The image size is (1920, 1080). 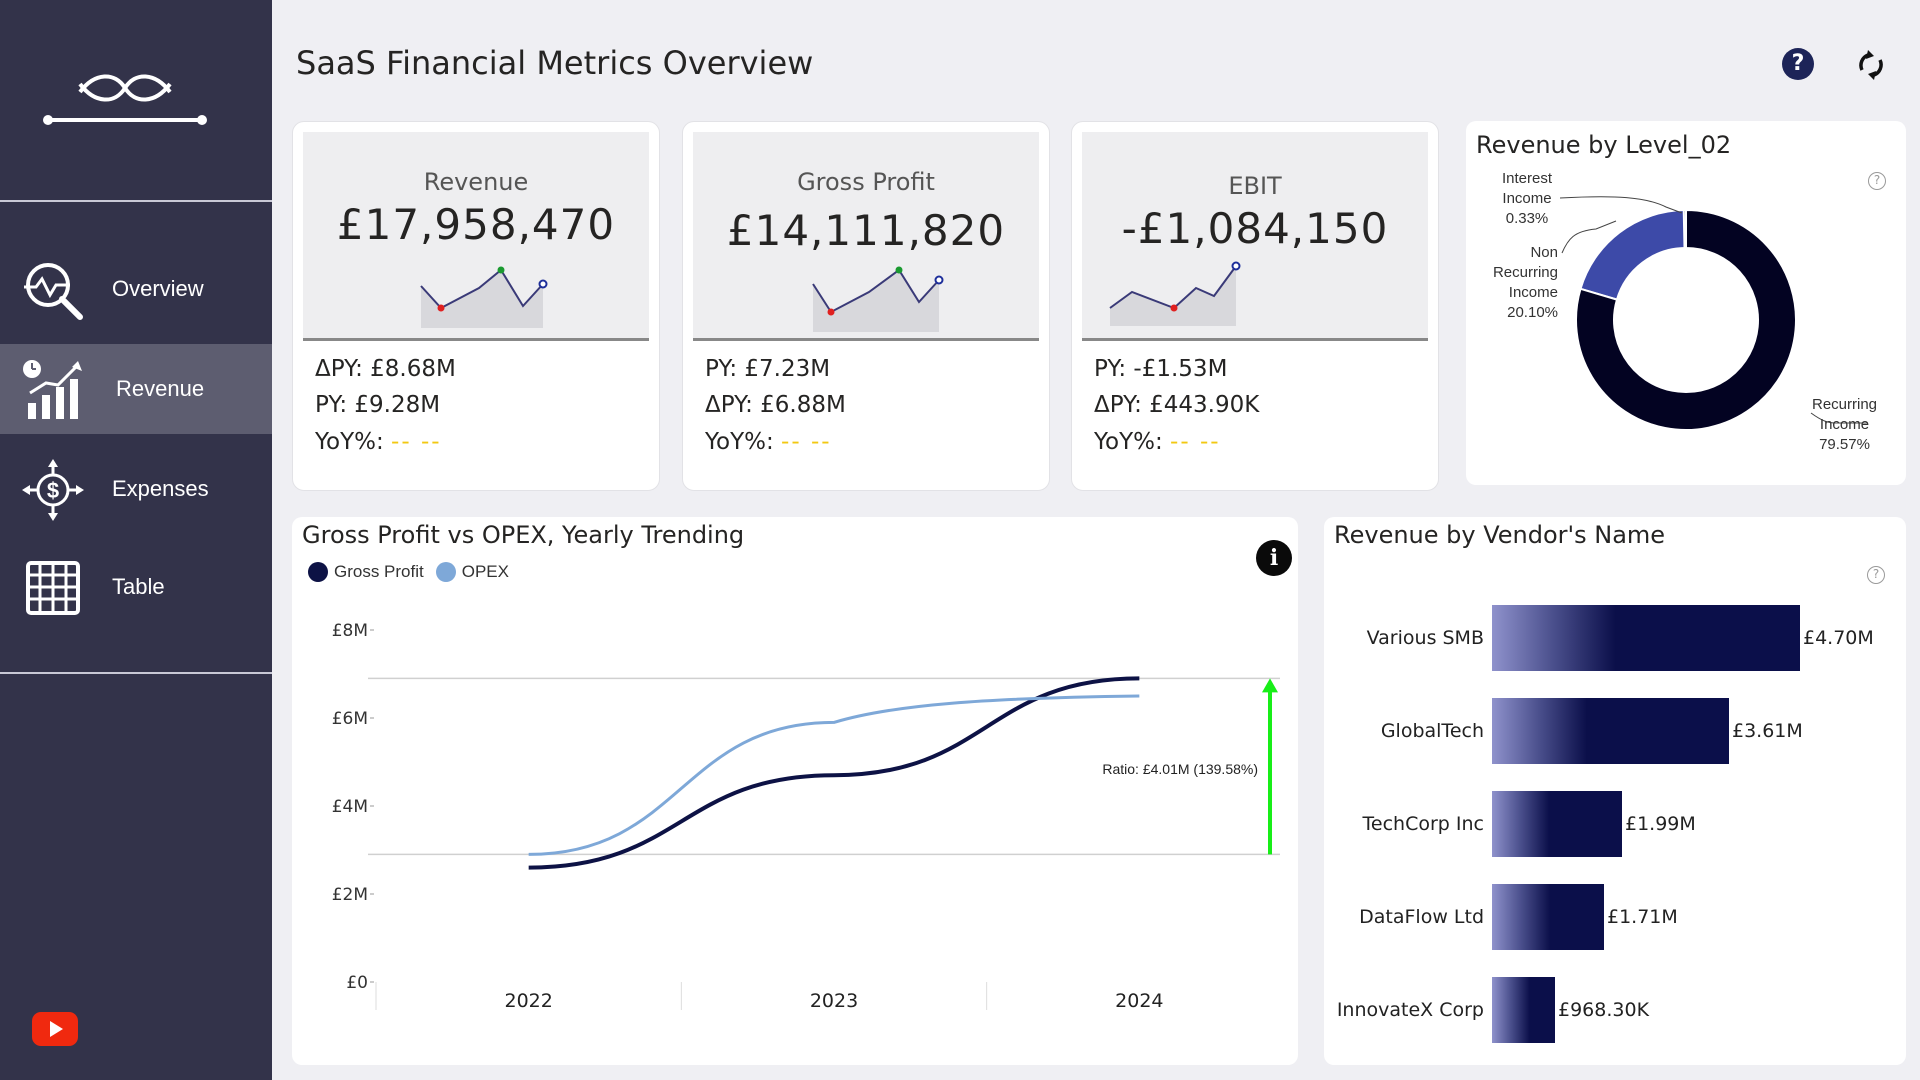 I want to click on donut-label-recurring: Recurring Income 79.57%, so click(x=1844, y=425).